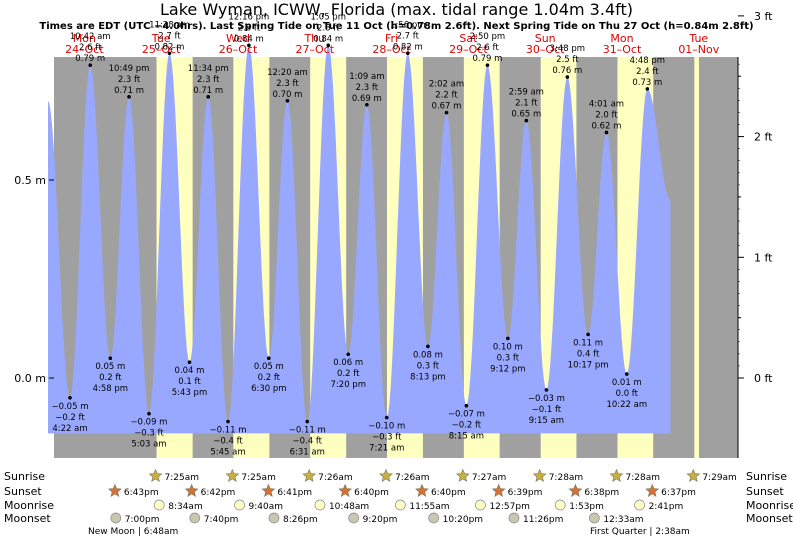 The image size is (793, 539). I want to click on day-label: Fri, so click(391, 38).